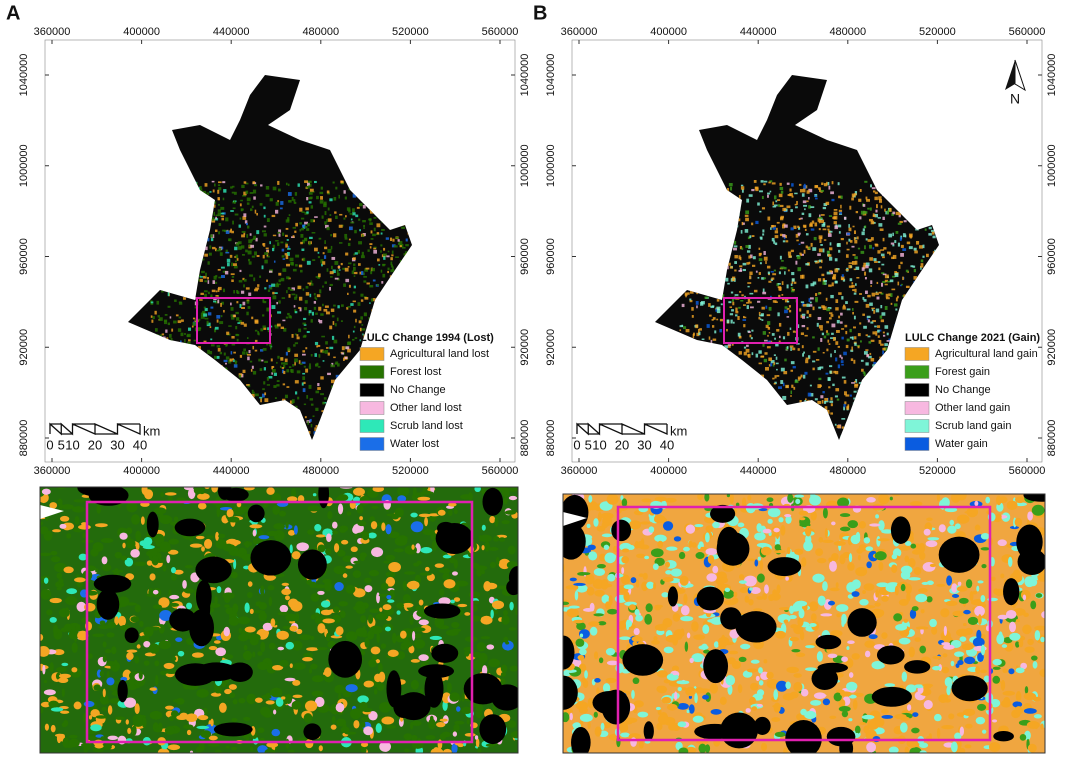 This screenshot has width=1065, height=760. Describe the element at coordinates (426, 426) in the screenshot. I see `legend-label: Scrub land lost` at that location.